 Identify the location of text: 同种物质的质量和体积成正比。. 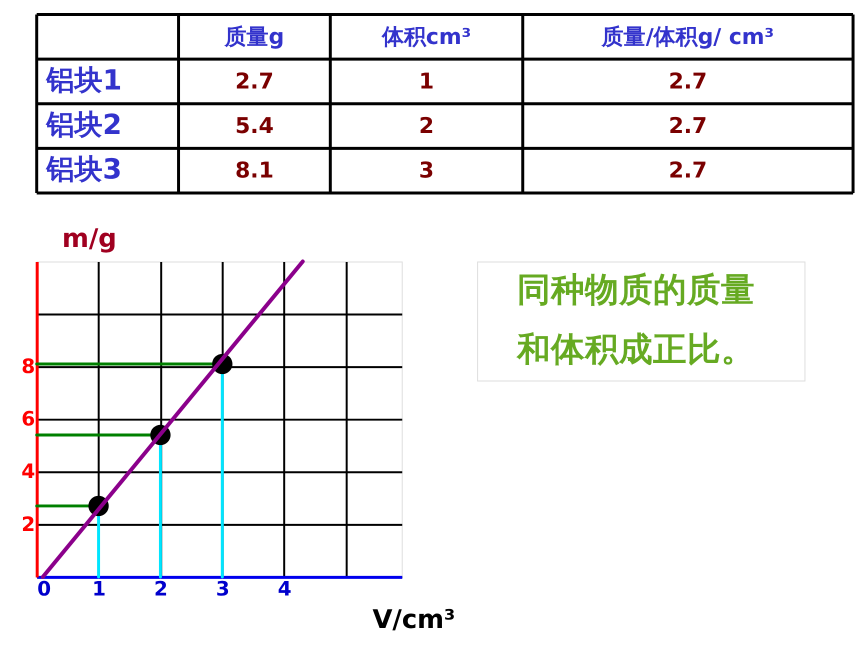
(635, 319).